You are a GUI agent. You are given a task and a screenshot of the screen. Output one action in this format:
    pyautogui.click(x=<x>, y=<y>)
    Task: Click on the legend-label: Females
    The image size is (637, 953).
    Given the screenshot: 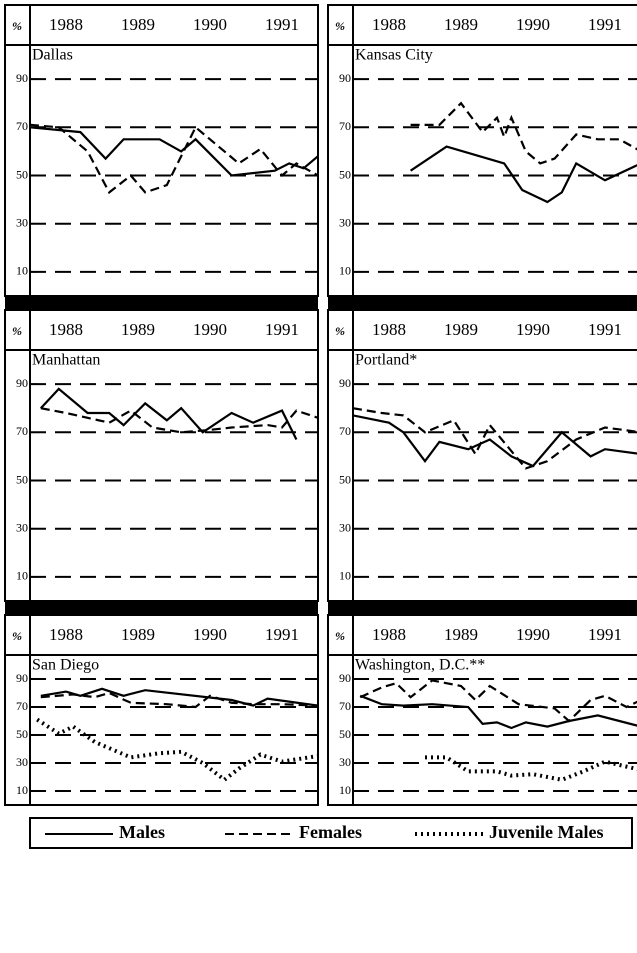 What is the action you would take?
    pyautogui.click(x=330, y=832)
    